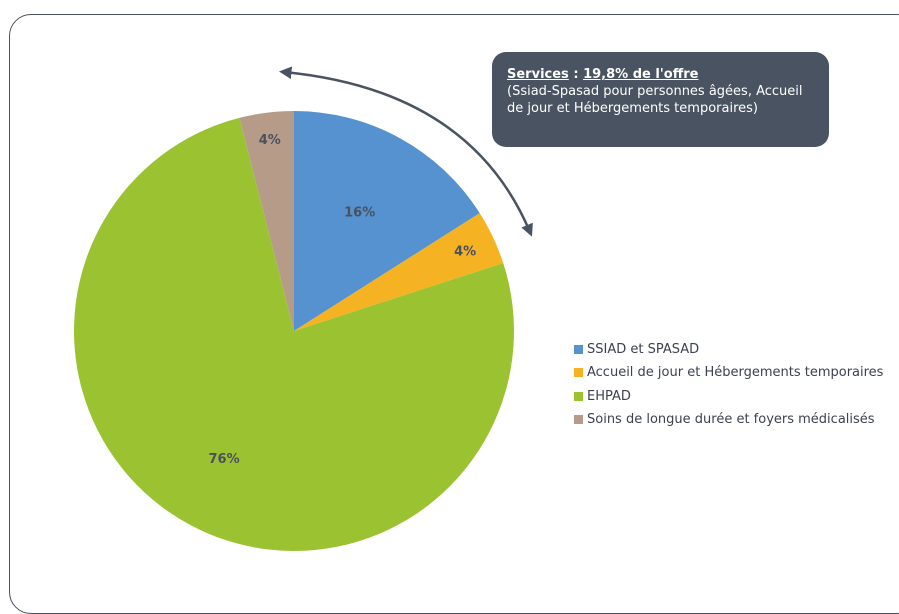  I want to click on slice-label-0: 16%, so click(359, 212).